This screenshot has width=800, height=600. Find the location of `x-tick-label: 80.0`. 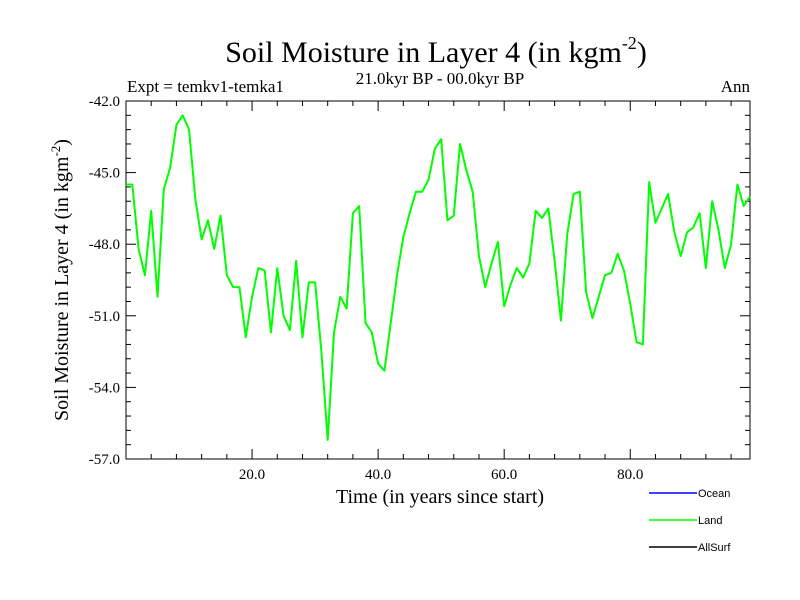

x-tick-label: 80.0 is located at coordinates (630, 475).